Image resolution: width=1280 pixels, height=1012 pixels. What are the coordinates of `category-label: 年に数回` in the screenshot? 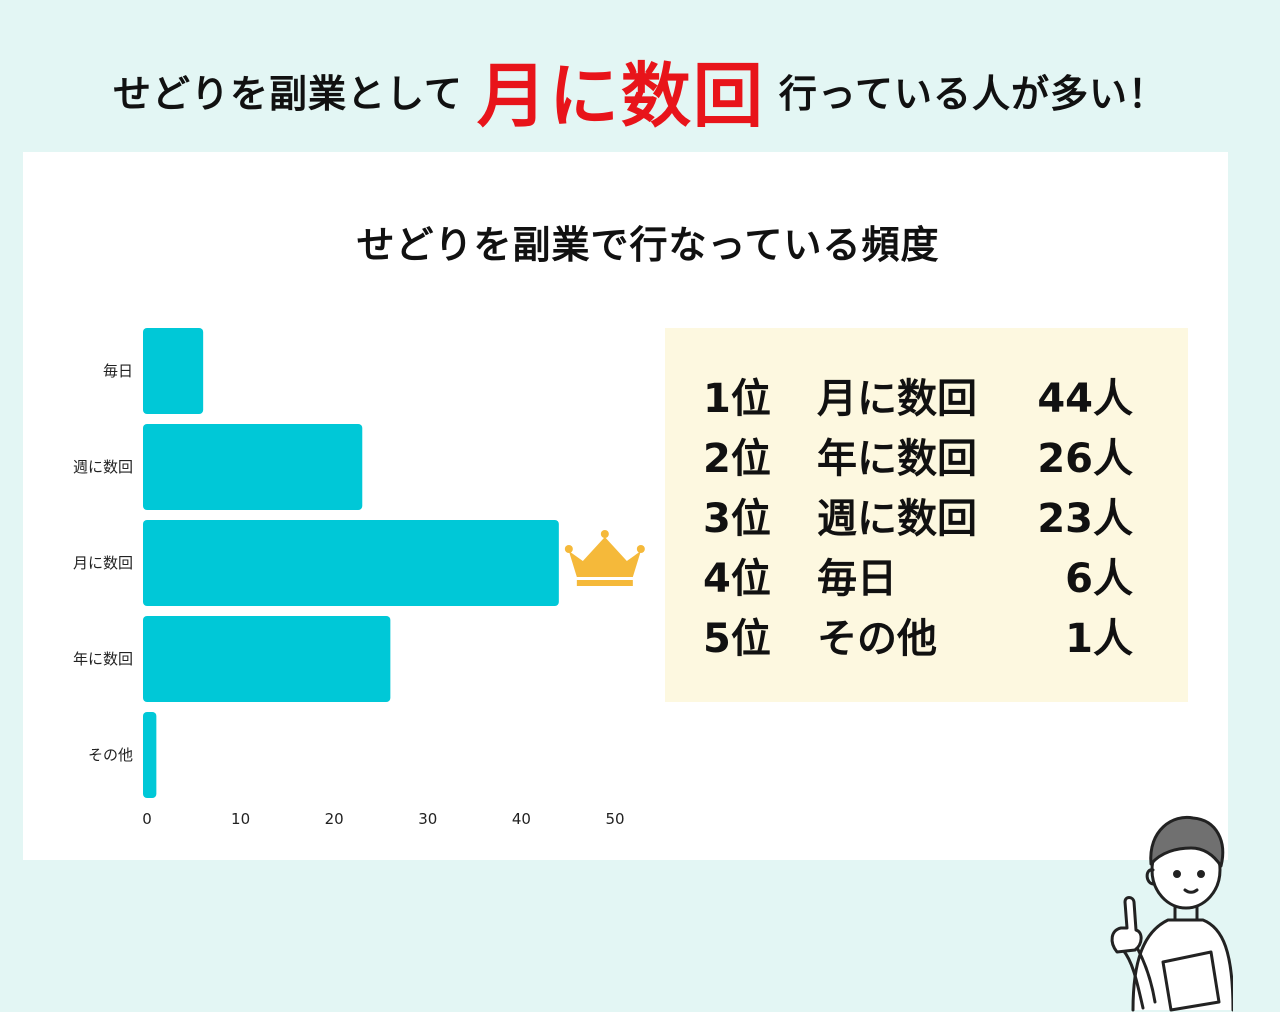 It's located at (103, 659).